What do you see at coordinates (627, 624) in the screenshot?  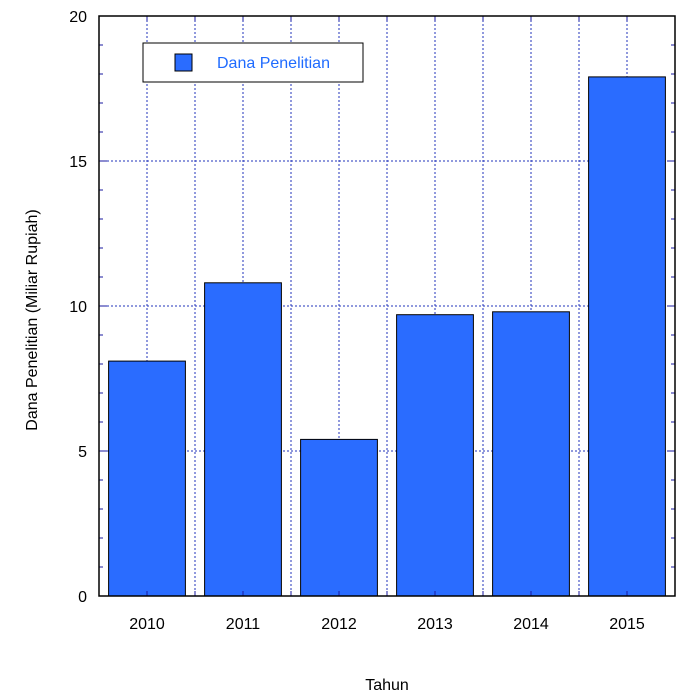 I see `x-tick-label-2015: 2015` at bounding box center [627, 624].